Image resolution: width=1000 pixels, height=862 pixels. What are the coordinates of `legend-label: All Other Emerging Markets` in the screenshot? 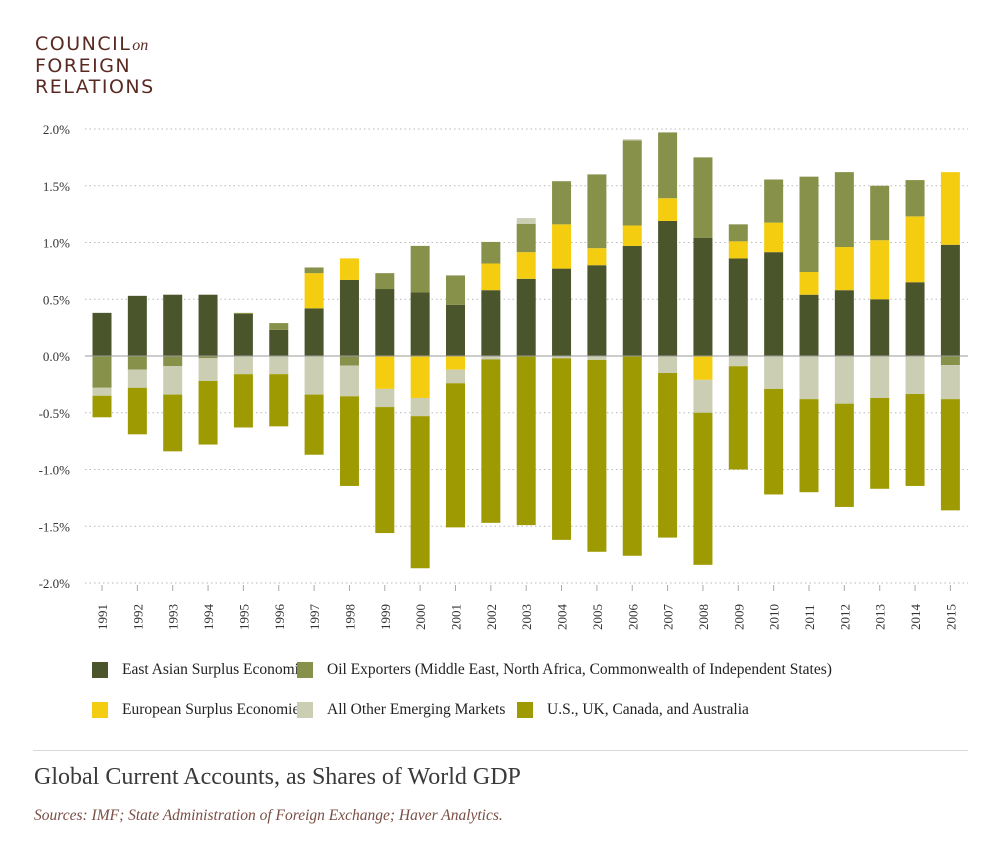 It's located at (416, 709).